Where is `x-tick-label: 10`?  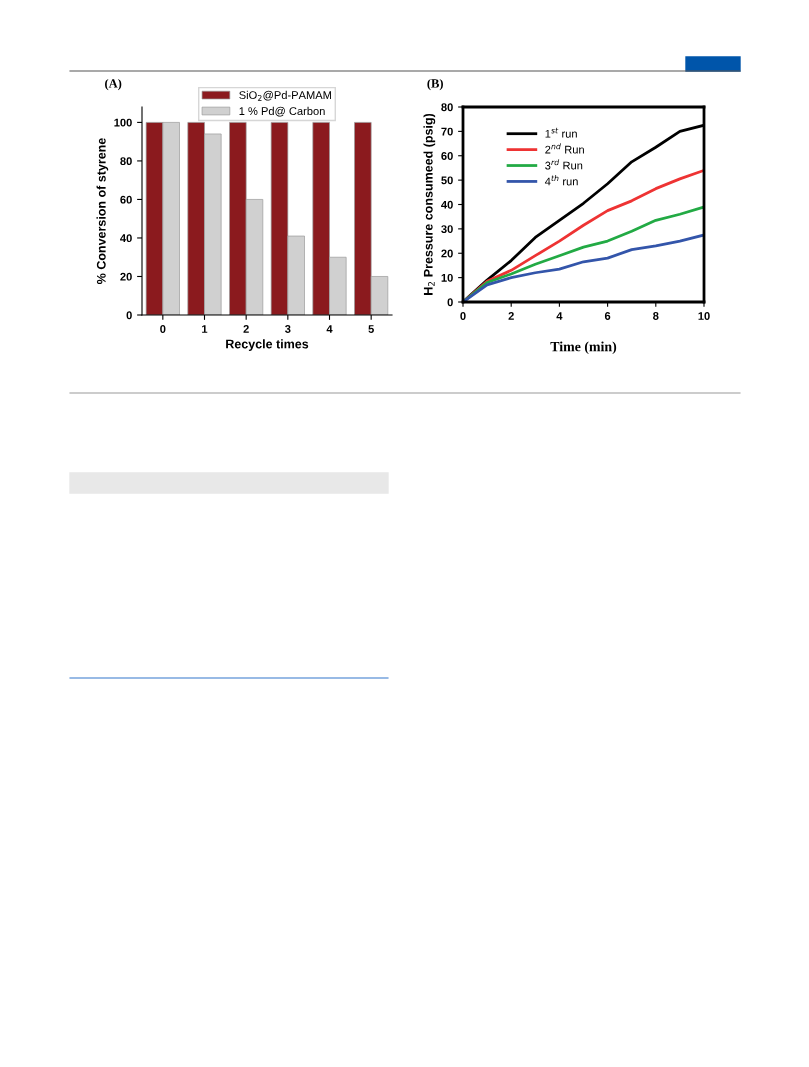 x-tick-label: 10 is located at coordinates (704, 316).